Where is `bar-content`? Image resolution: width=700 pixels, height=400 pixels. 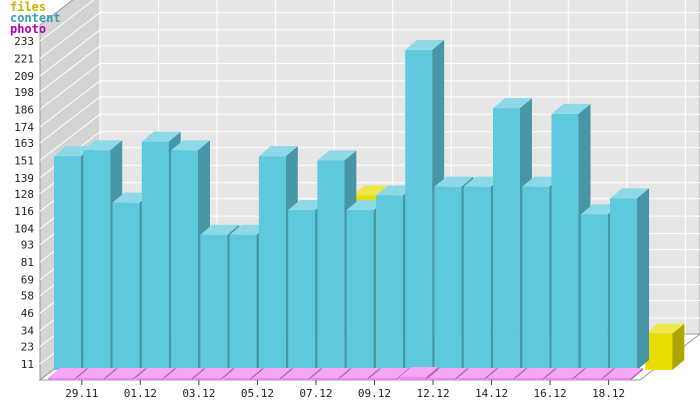 bar-content is located at coordinates (630, 279).